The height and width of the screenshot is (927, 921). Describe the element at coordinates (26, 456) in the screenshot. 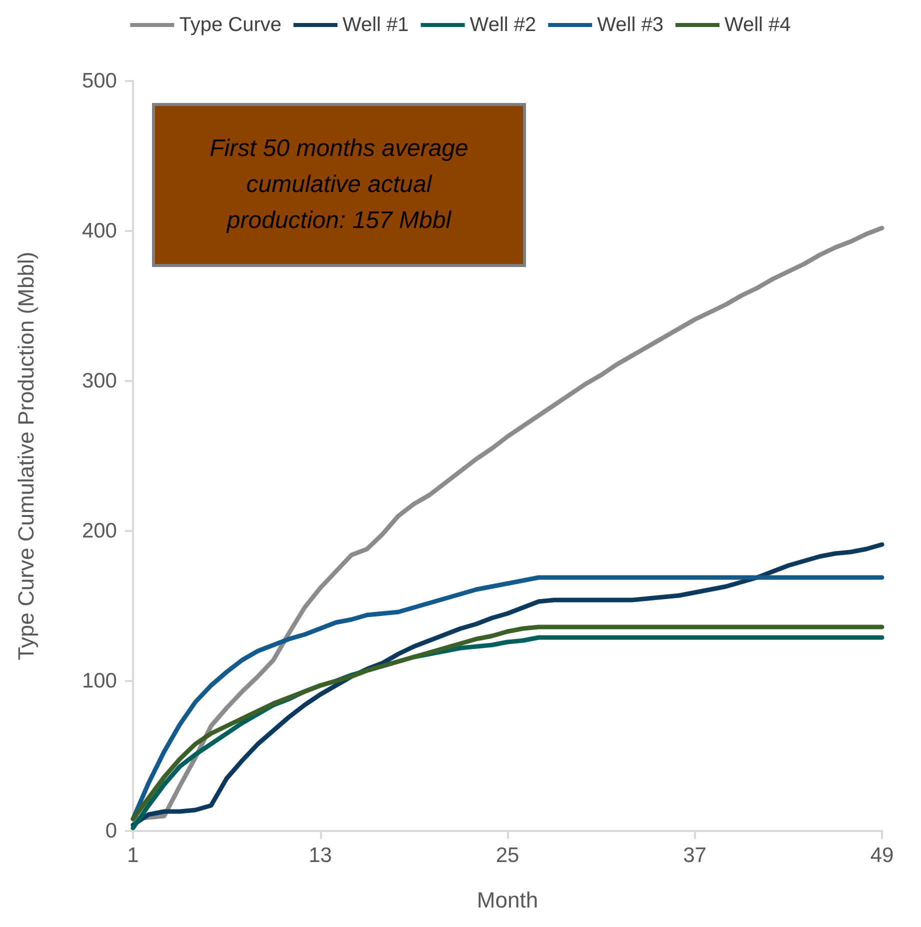

I see `y-axis-title: Type Curve Cumulative Production (Mbbl)` at that location.